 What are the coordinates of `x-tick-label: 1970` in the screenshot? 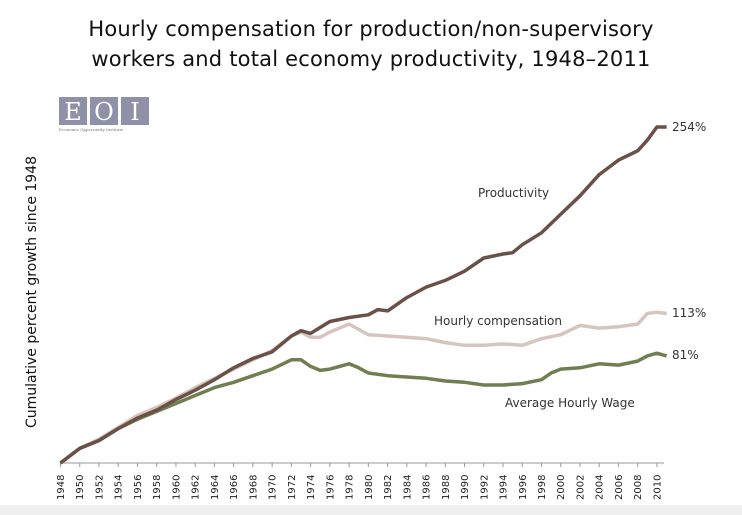 It's located at (273, 487).